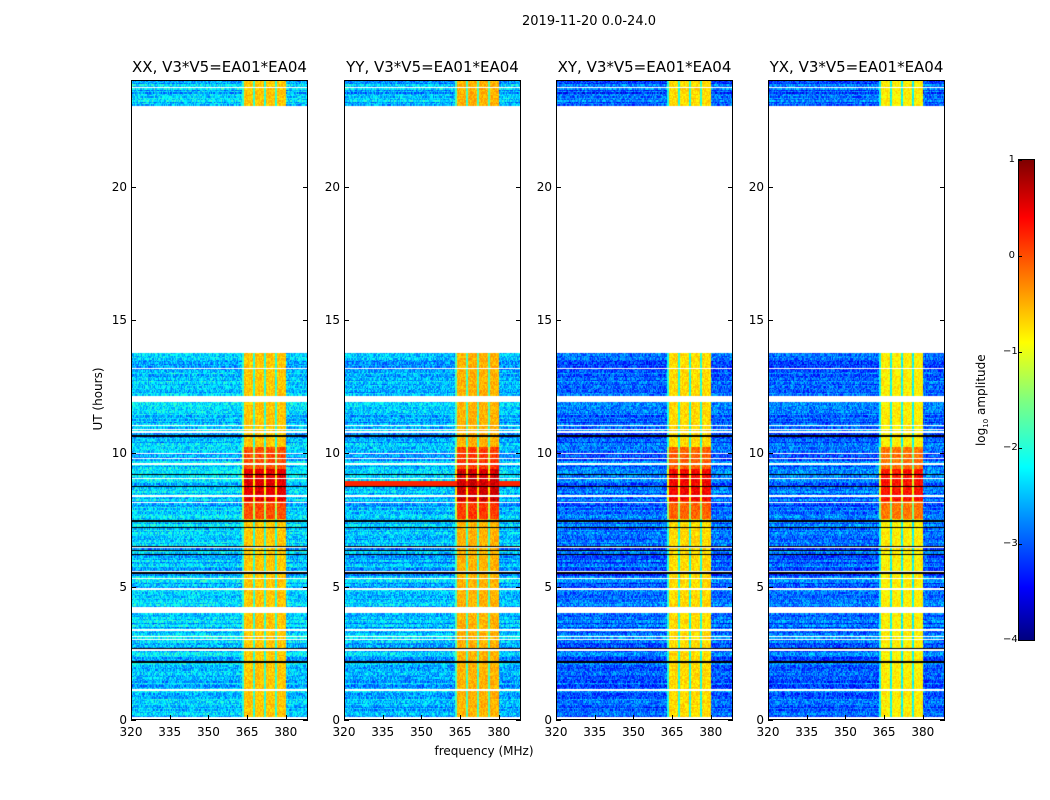 This screenshot has width=1050, height=800. I want to click on figure-title: 2019-11-20 0.0-24.0, so click(589, 21).